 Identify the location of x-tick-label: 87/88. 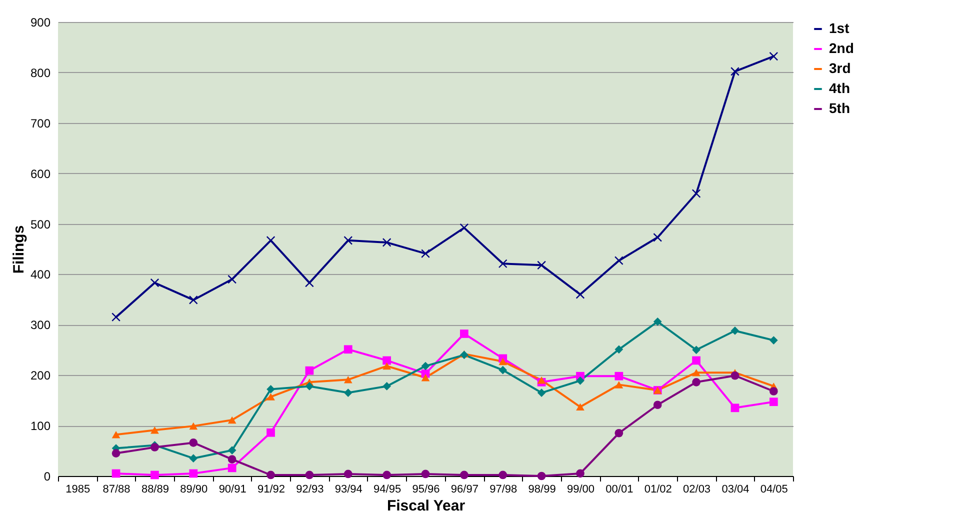
(116, 490).